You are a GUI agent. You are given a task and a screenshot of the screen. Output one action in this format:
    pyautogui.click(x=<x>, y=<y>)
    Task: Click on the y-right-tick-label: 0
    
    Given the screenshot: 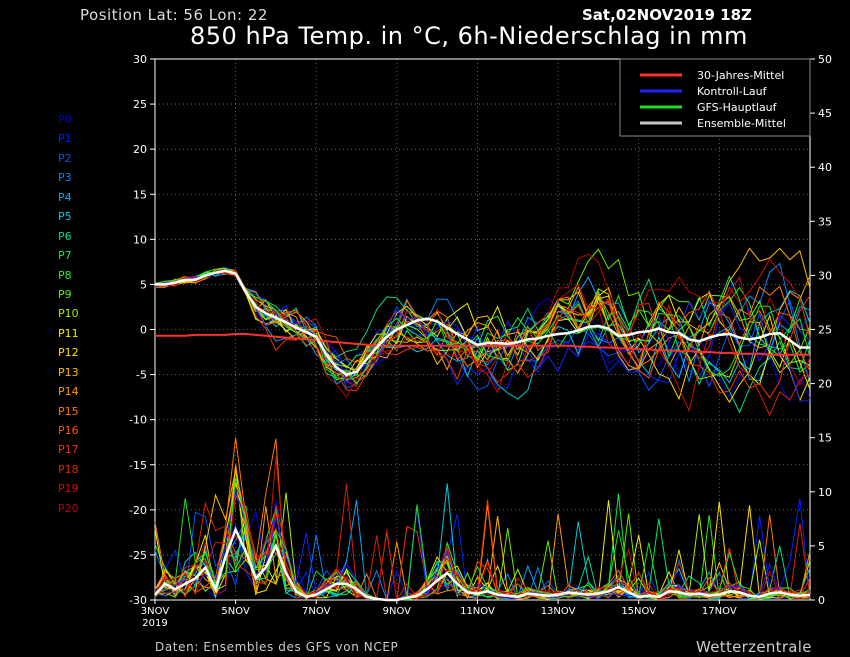 What is the action you would take?
    pyautogui.click(x=821, y=600)
    